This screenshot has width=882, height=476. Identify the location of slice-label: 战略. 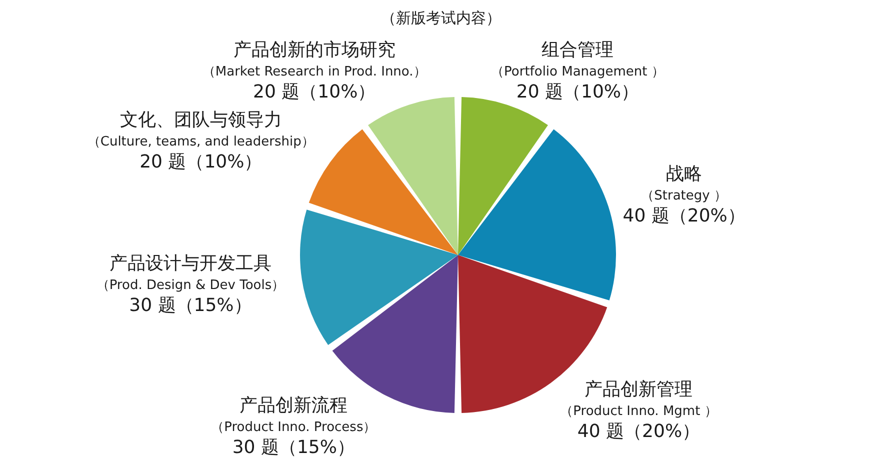
(684, 173).